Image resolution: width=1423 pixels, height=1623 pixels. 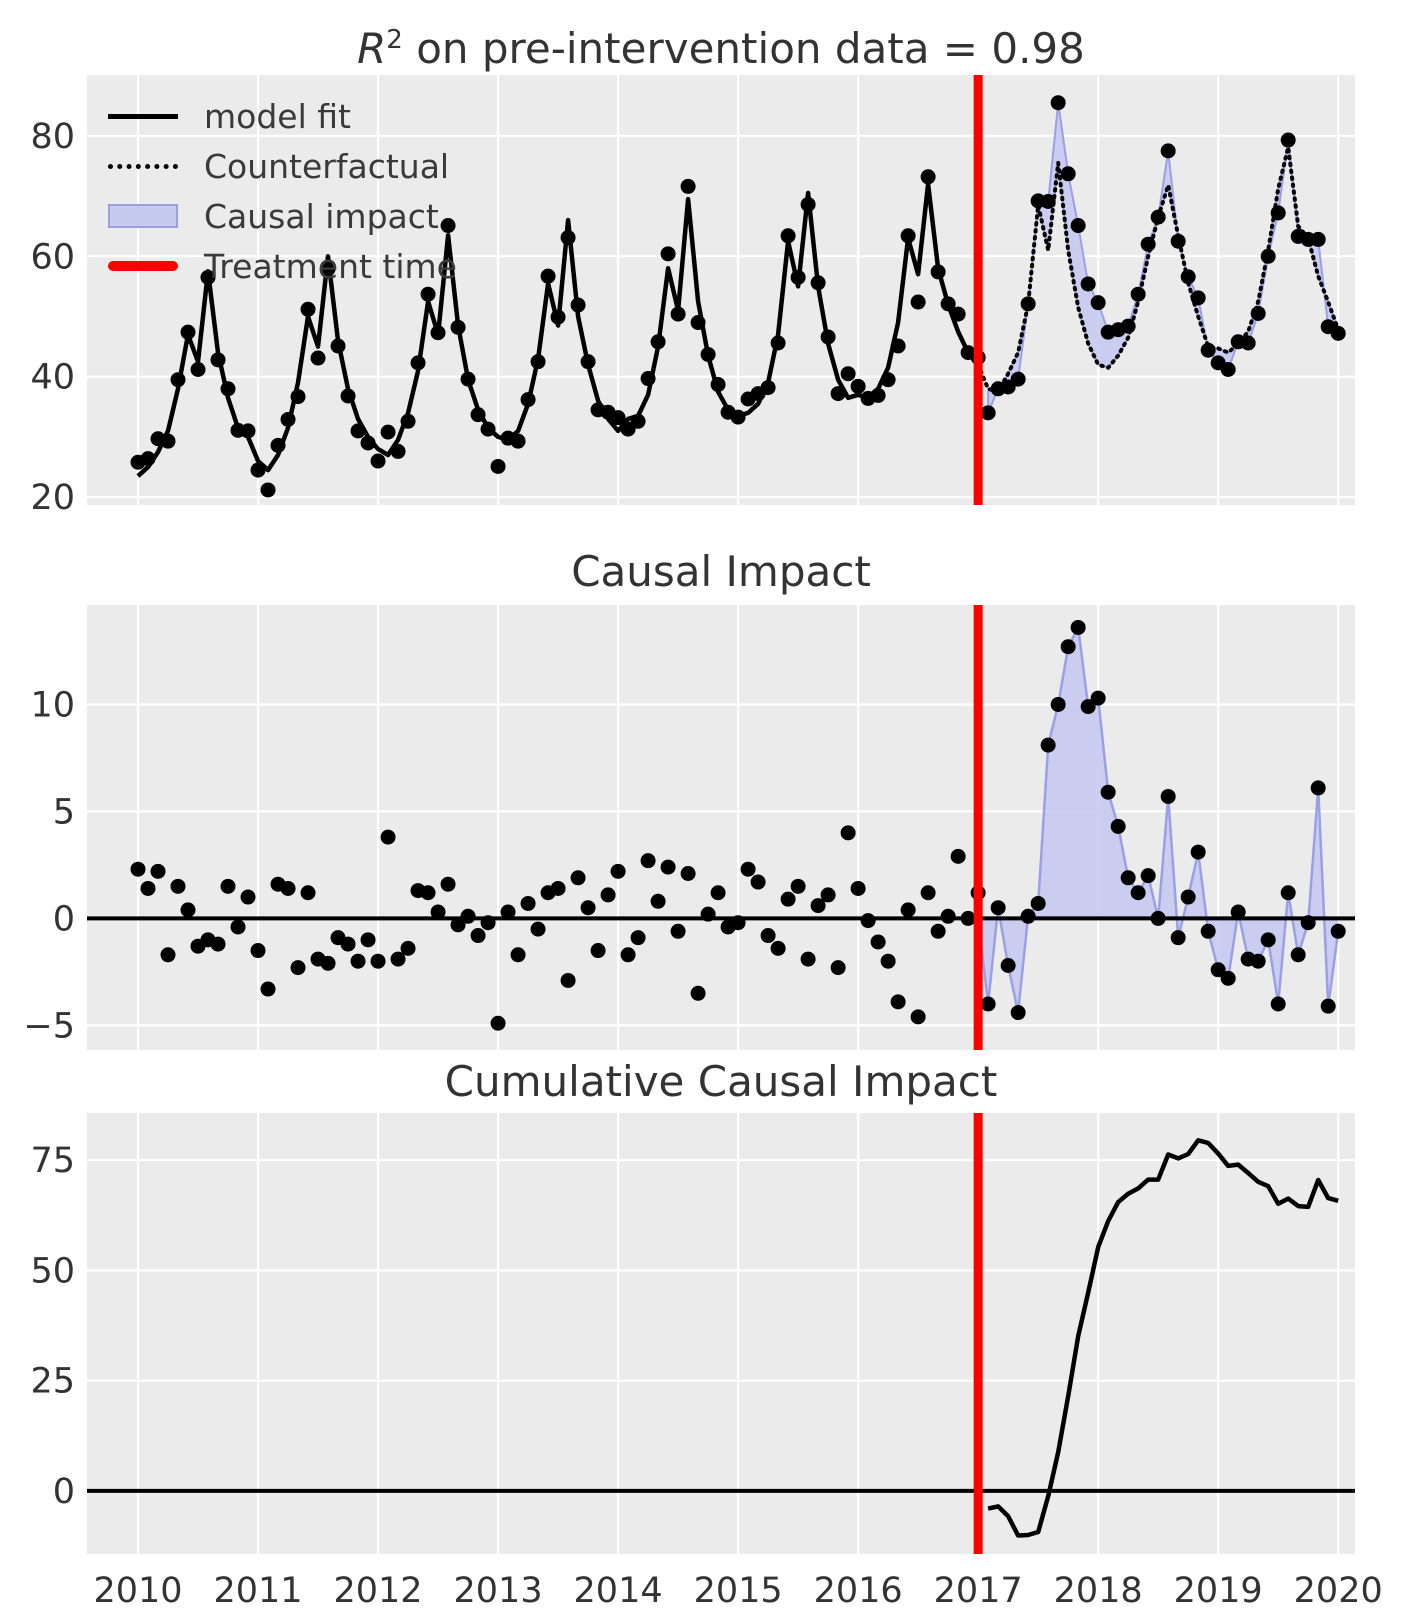 What do you see at coordinates (721, 571) in the screenshot?
I see `middle-panel-title: Causal Impact` at bounding box center [721, 571].